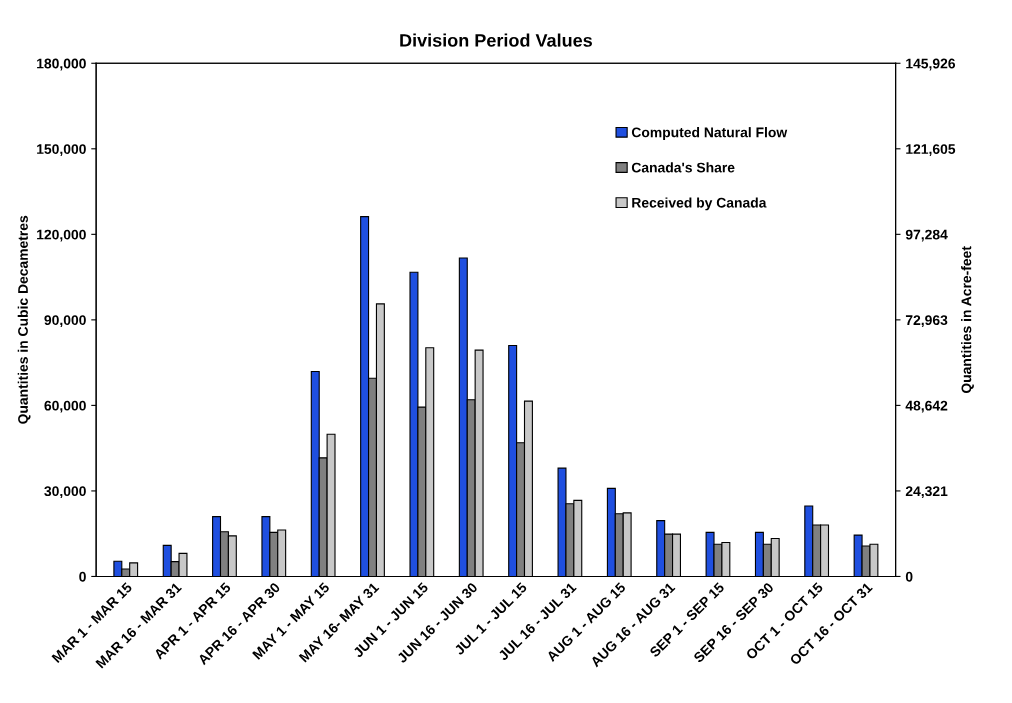  Describe the element at coordinates (65, 406) in the screenshot. I see `y-tick-label: 60,000` at that location.